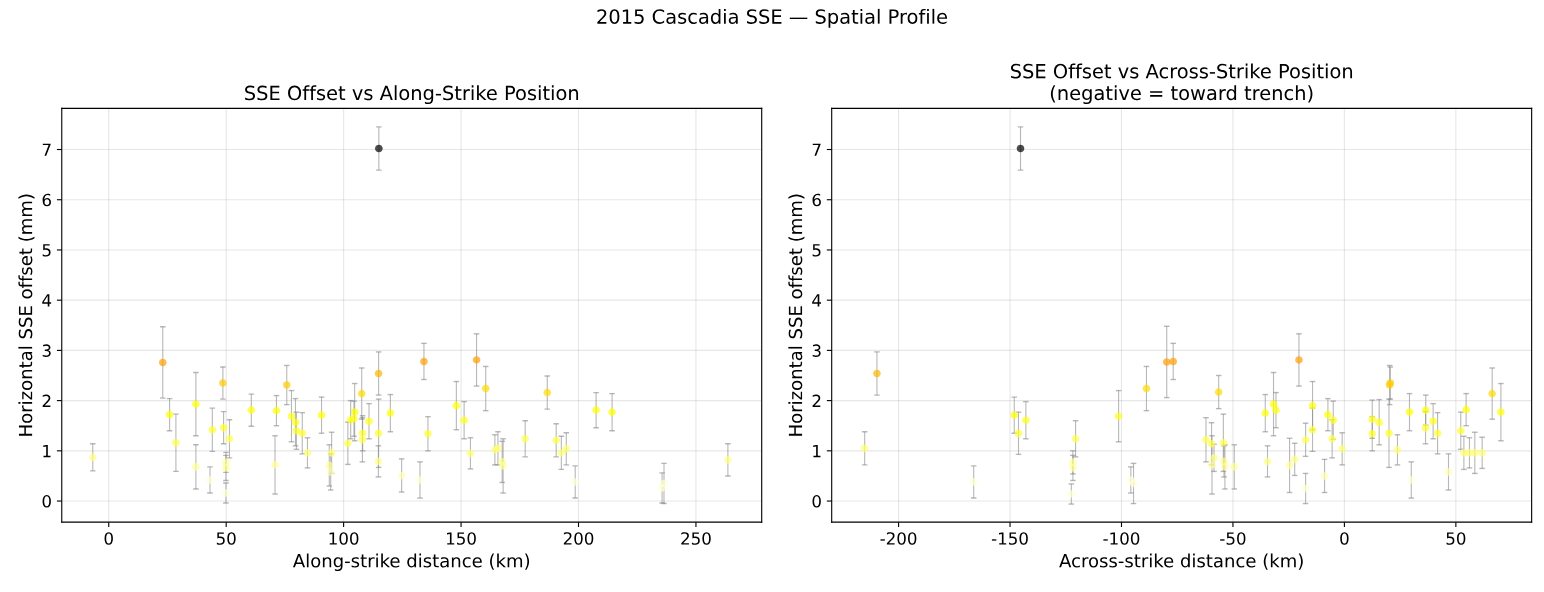  What do you see at coordinates (772, 18) in the screenshot?
I see `text: 2015 Cascadia SSE — Spatial Profile` at bounding box center [772, 18].